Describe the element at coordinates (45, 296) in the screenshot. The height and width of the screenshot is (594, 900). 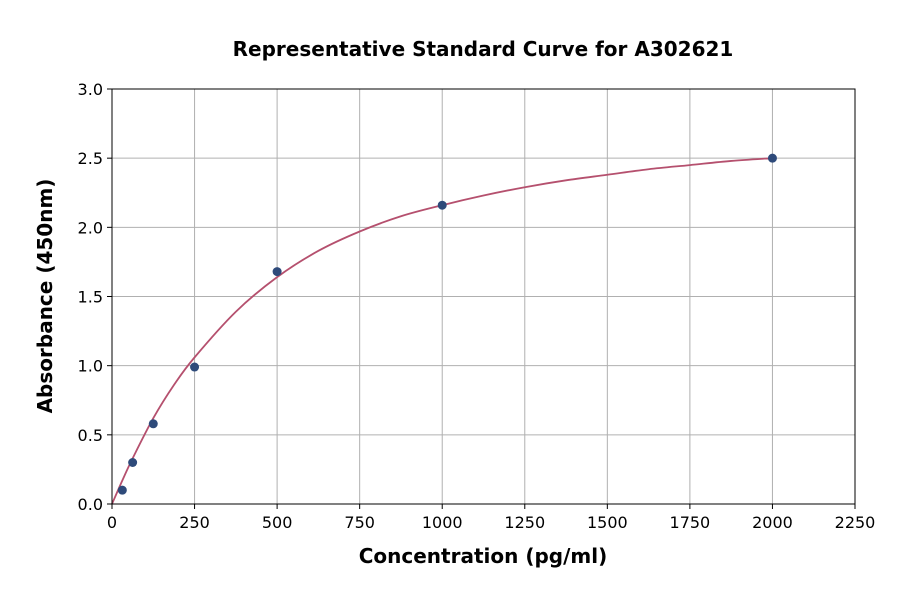
I see `y-axis-label: Absorbance (450nm)` at that location.